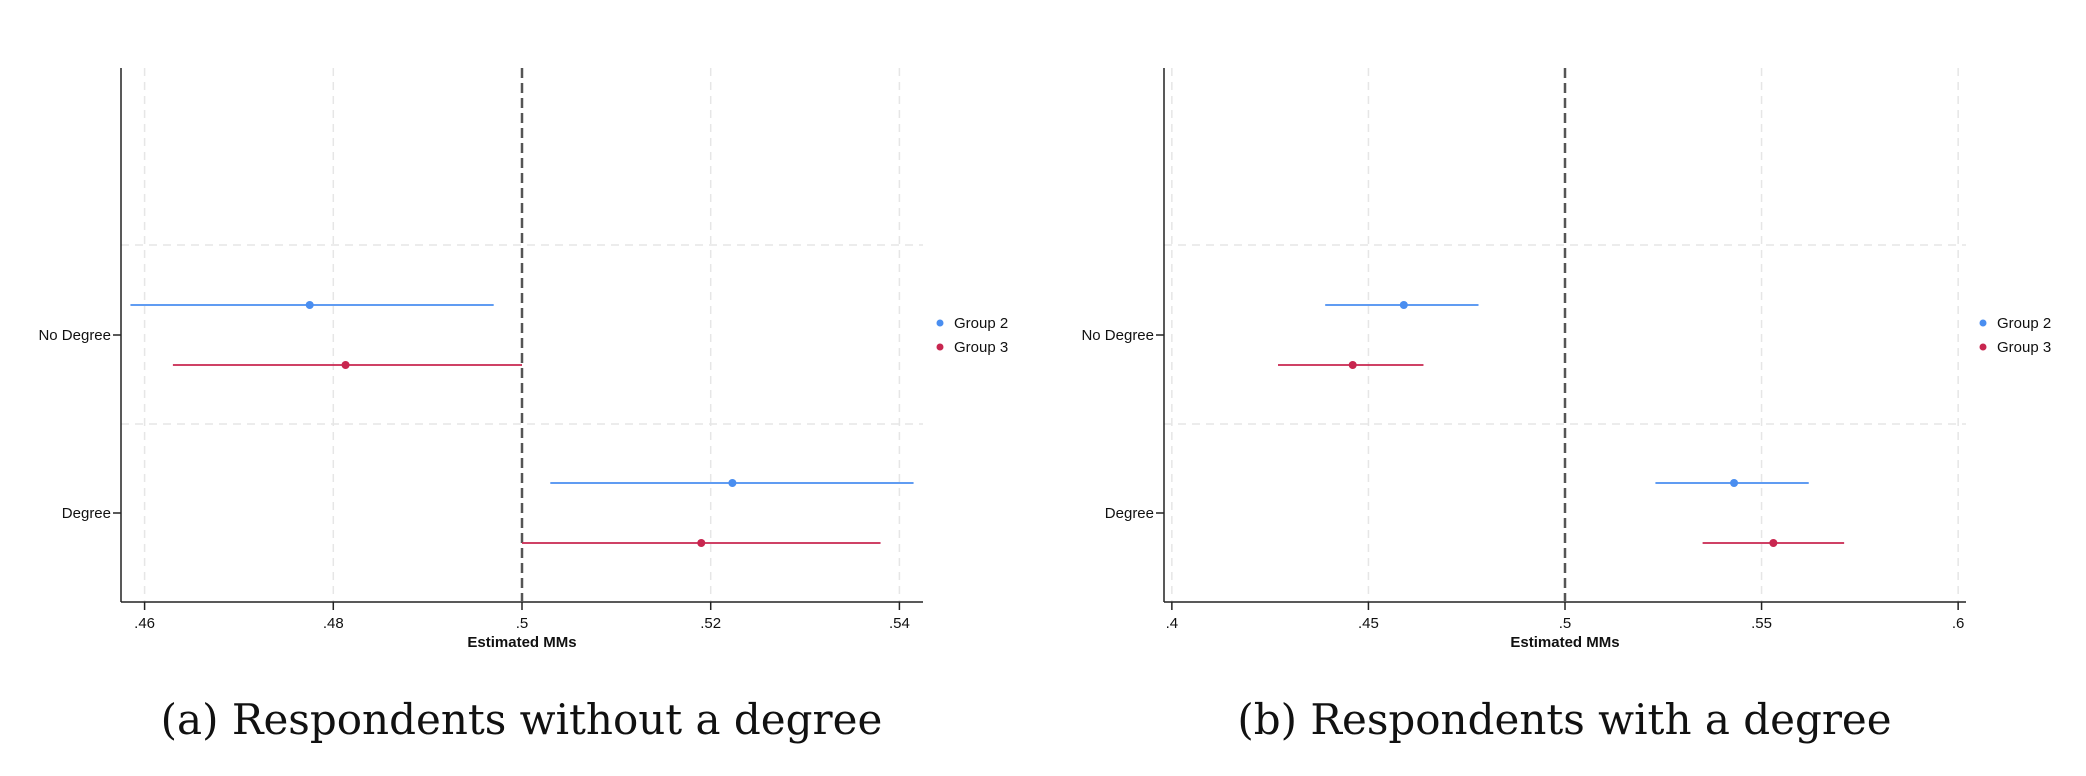  What do you see at coordinates (1368, 623) in the screenshot?
I see `chart-b-x-tick-label: .45` at bounding box center [1368, 623].